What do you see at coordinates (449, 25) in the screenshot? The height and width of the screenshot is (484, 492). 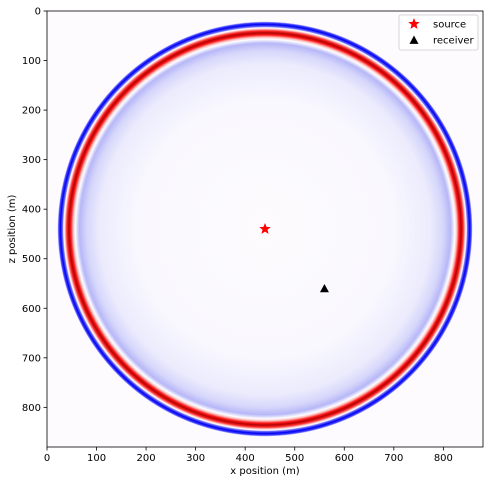 I see `legend-source-label: source` at bounding box center [449, 25].